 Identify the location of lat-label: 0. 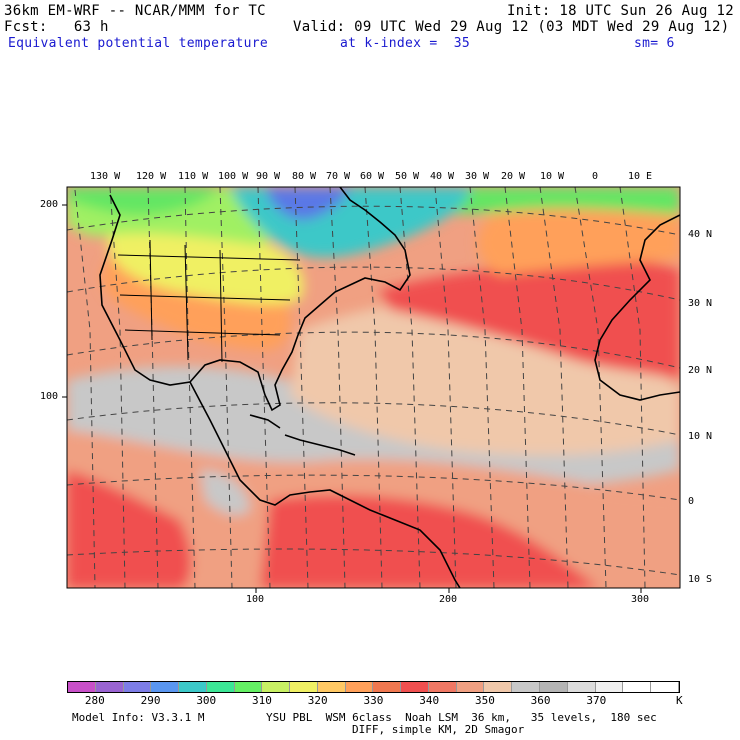
(691, 501).